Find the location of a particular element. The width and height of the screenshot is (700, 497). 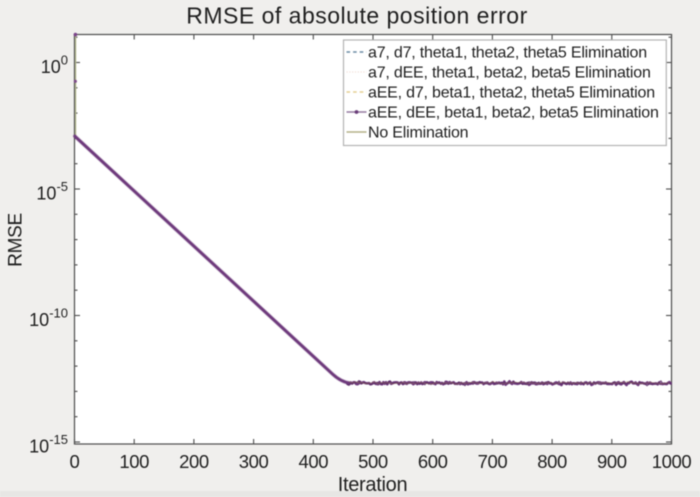

svg-text: 200 is located at coordinates (194, 461).